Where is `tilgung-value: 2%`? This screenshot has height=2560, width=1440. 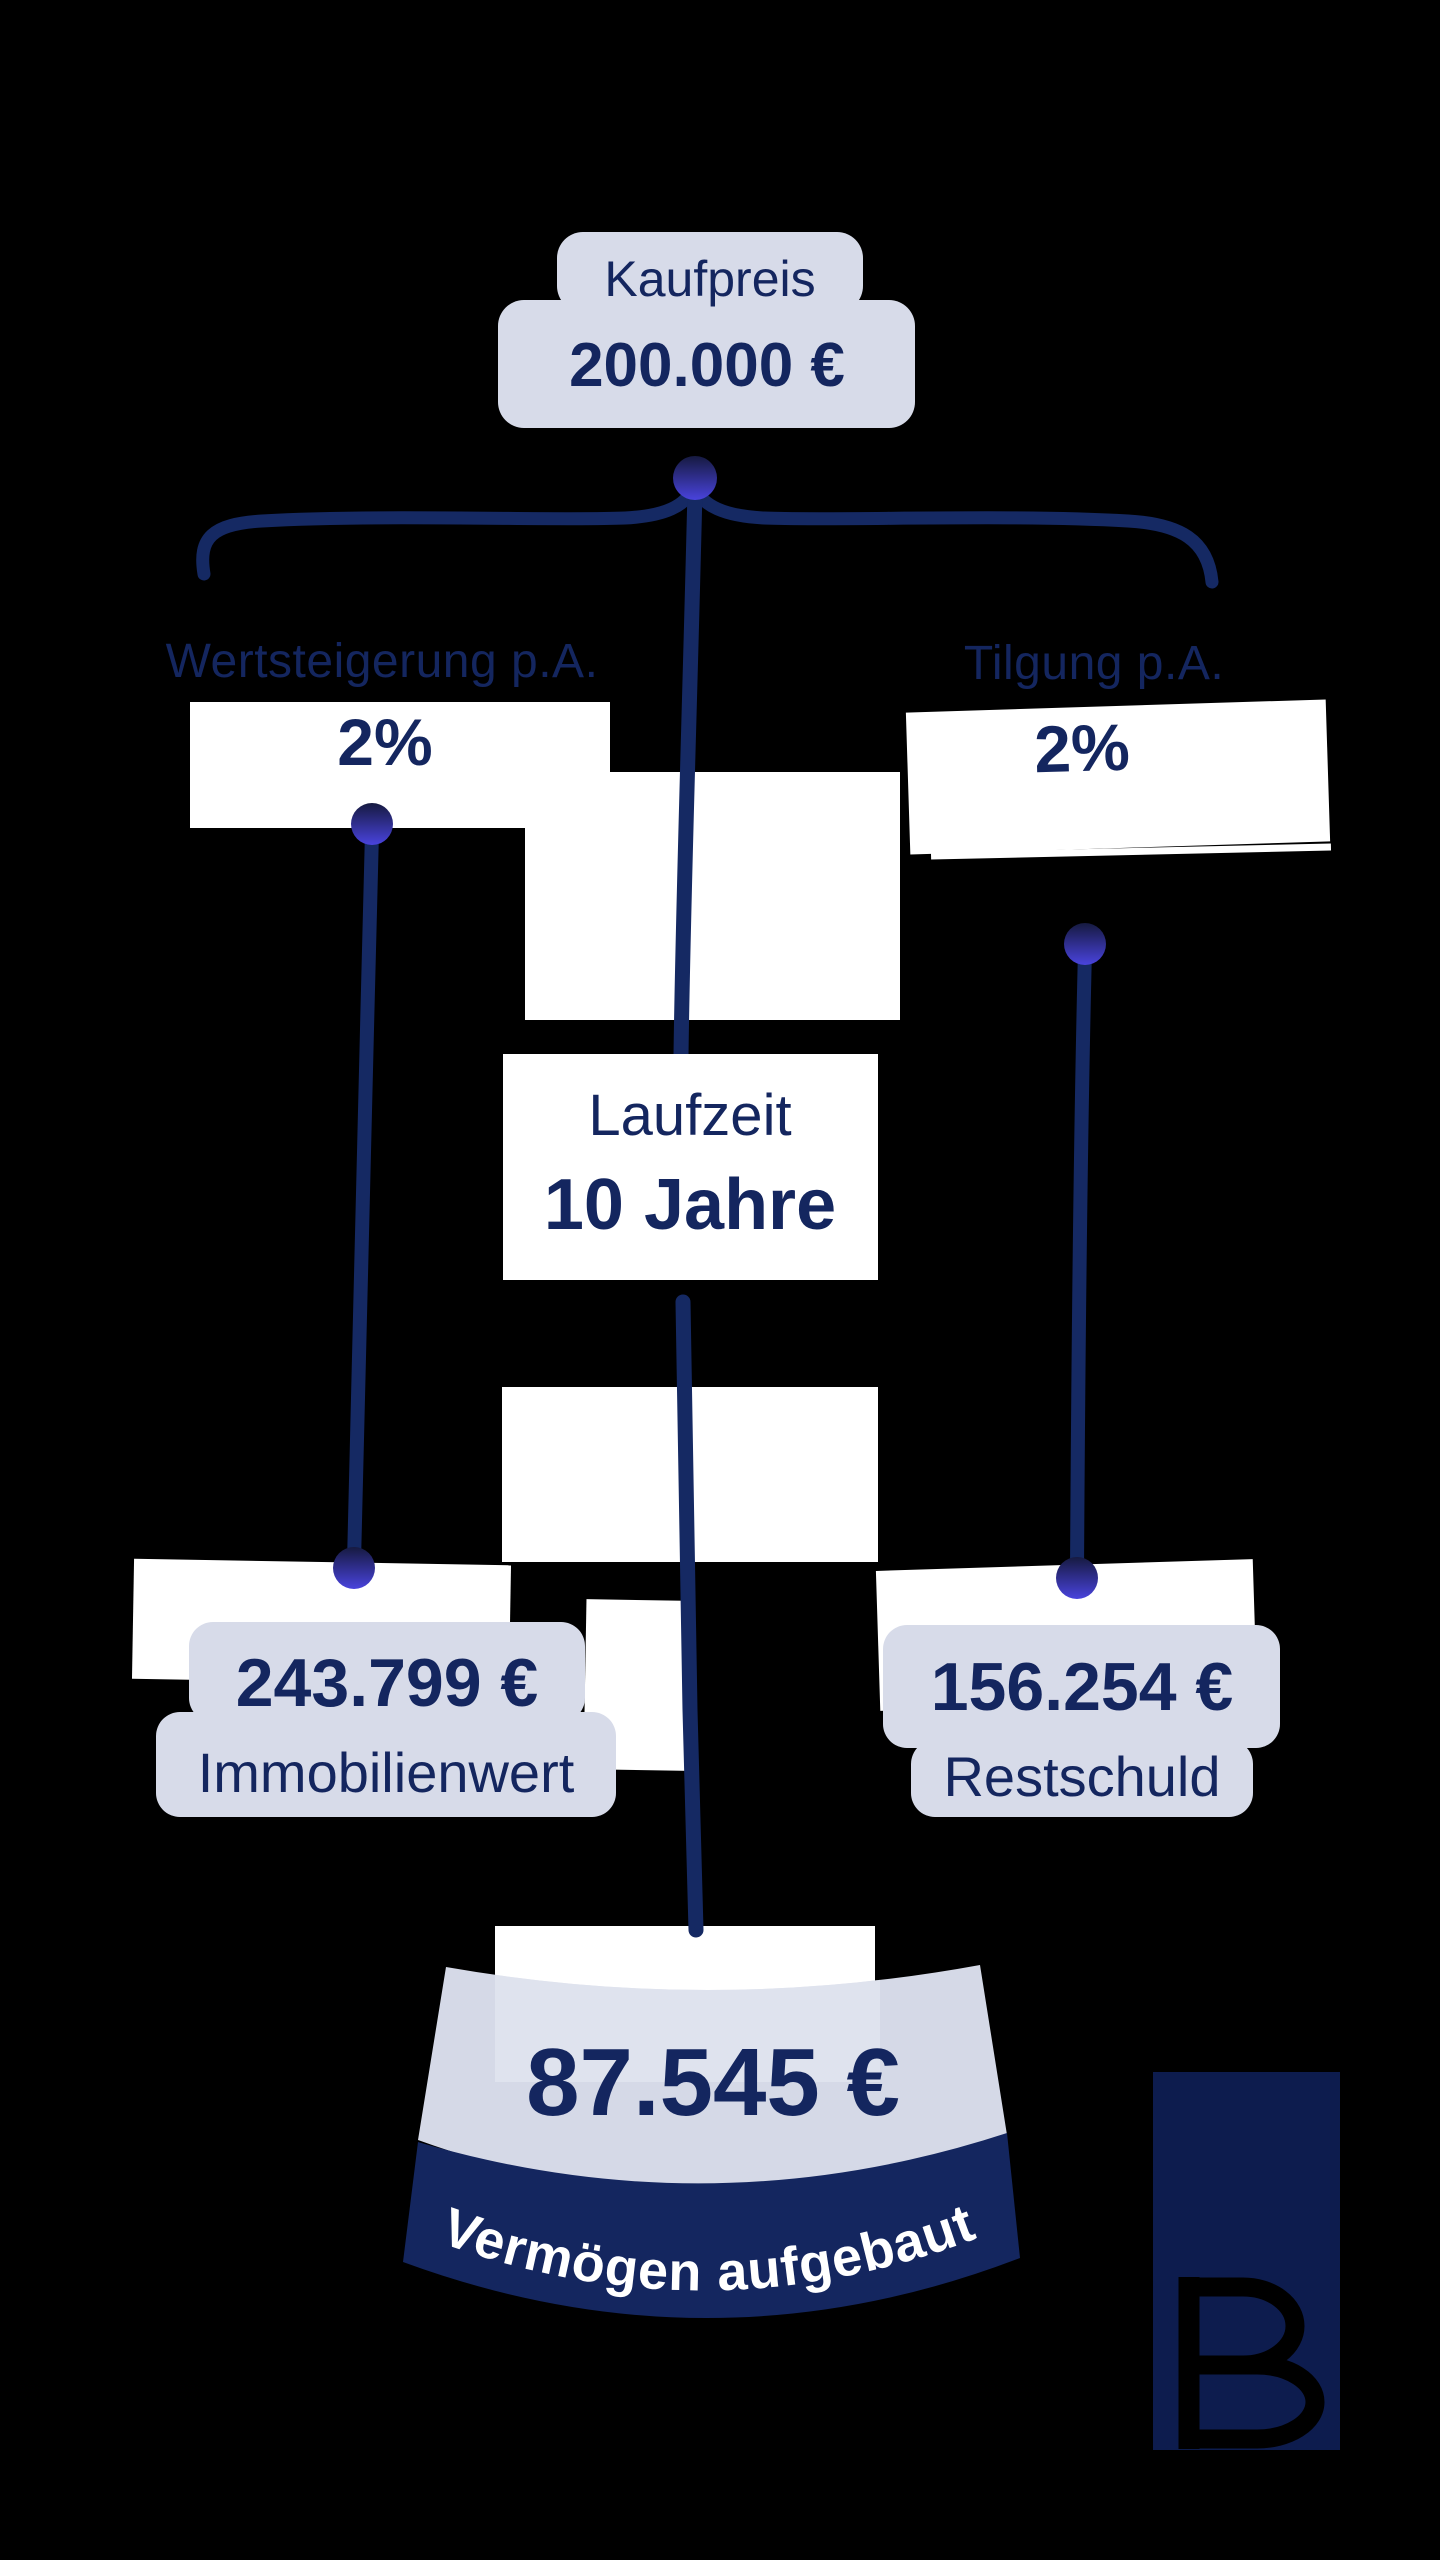 tilgung-value: 2% is located at coordinates (1082, 748).